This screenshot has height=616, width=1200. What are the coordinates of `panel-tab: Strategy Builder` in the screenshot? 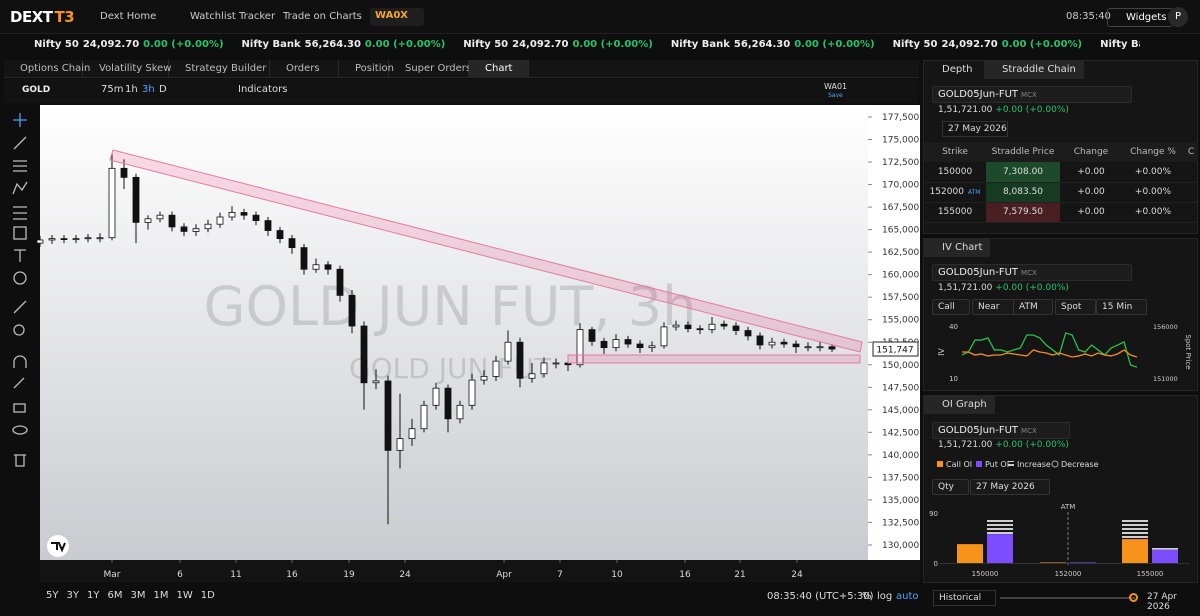 It's located at (219, 69).